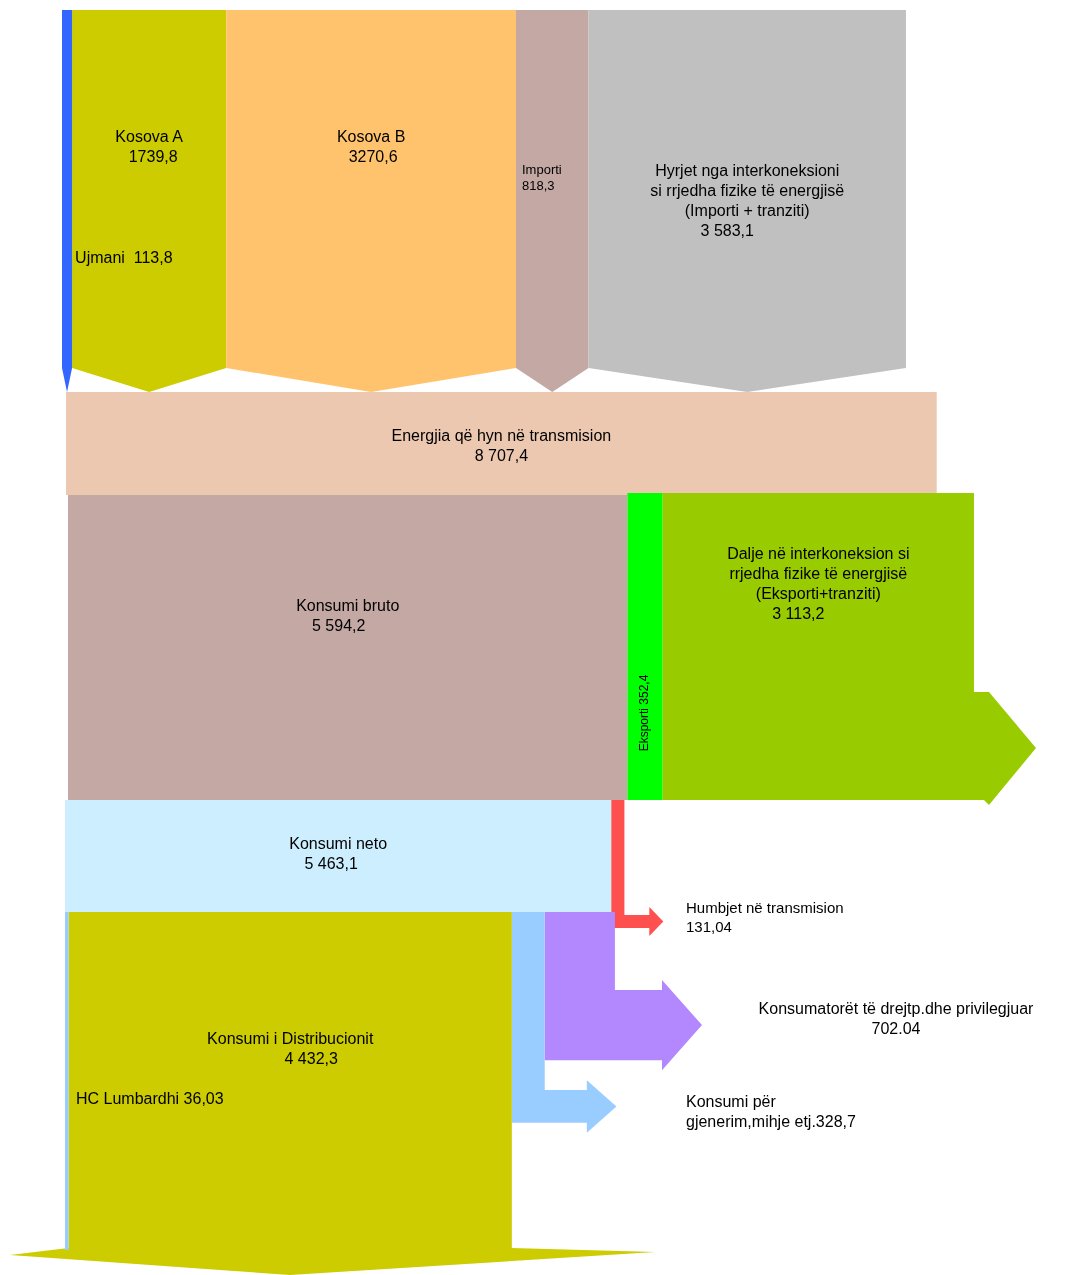 The height and width of the screenshot is (1275, 1070). Describe the element at coordinates (153, 258) in the screenshot. I see `data-label: 113,8` at that location.